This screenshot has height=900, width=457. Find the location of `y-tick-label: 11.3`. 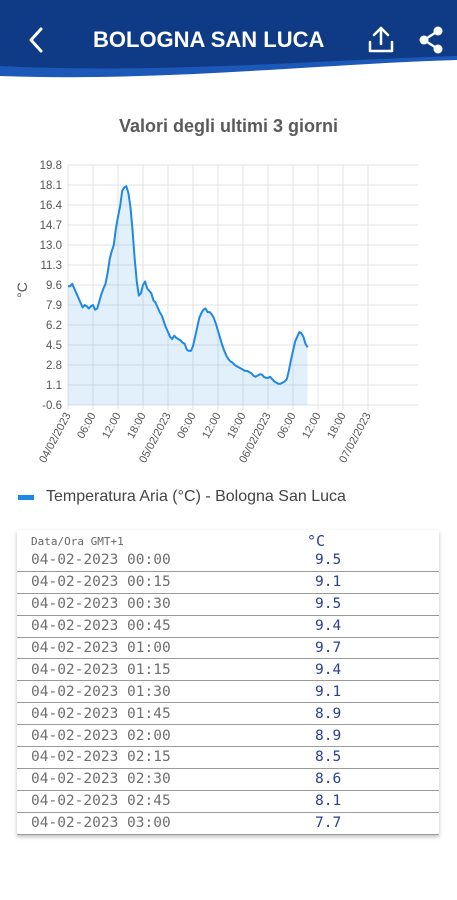

y-tick-label: 11.3 is located at coordinates (51, 266).